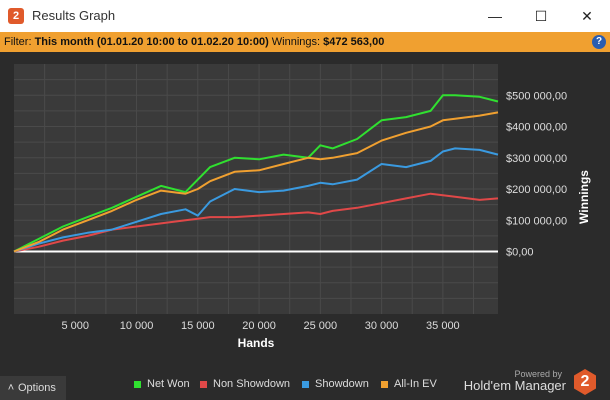 The image size is (610, 400). I want to click on options-button: ˄ Options, so click(33, 388).